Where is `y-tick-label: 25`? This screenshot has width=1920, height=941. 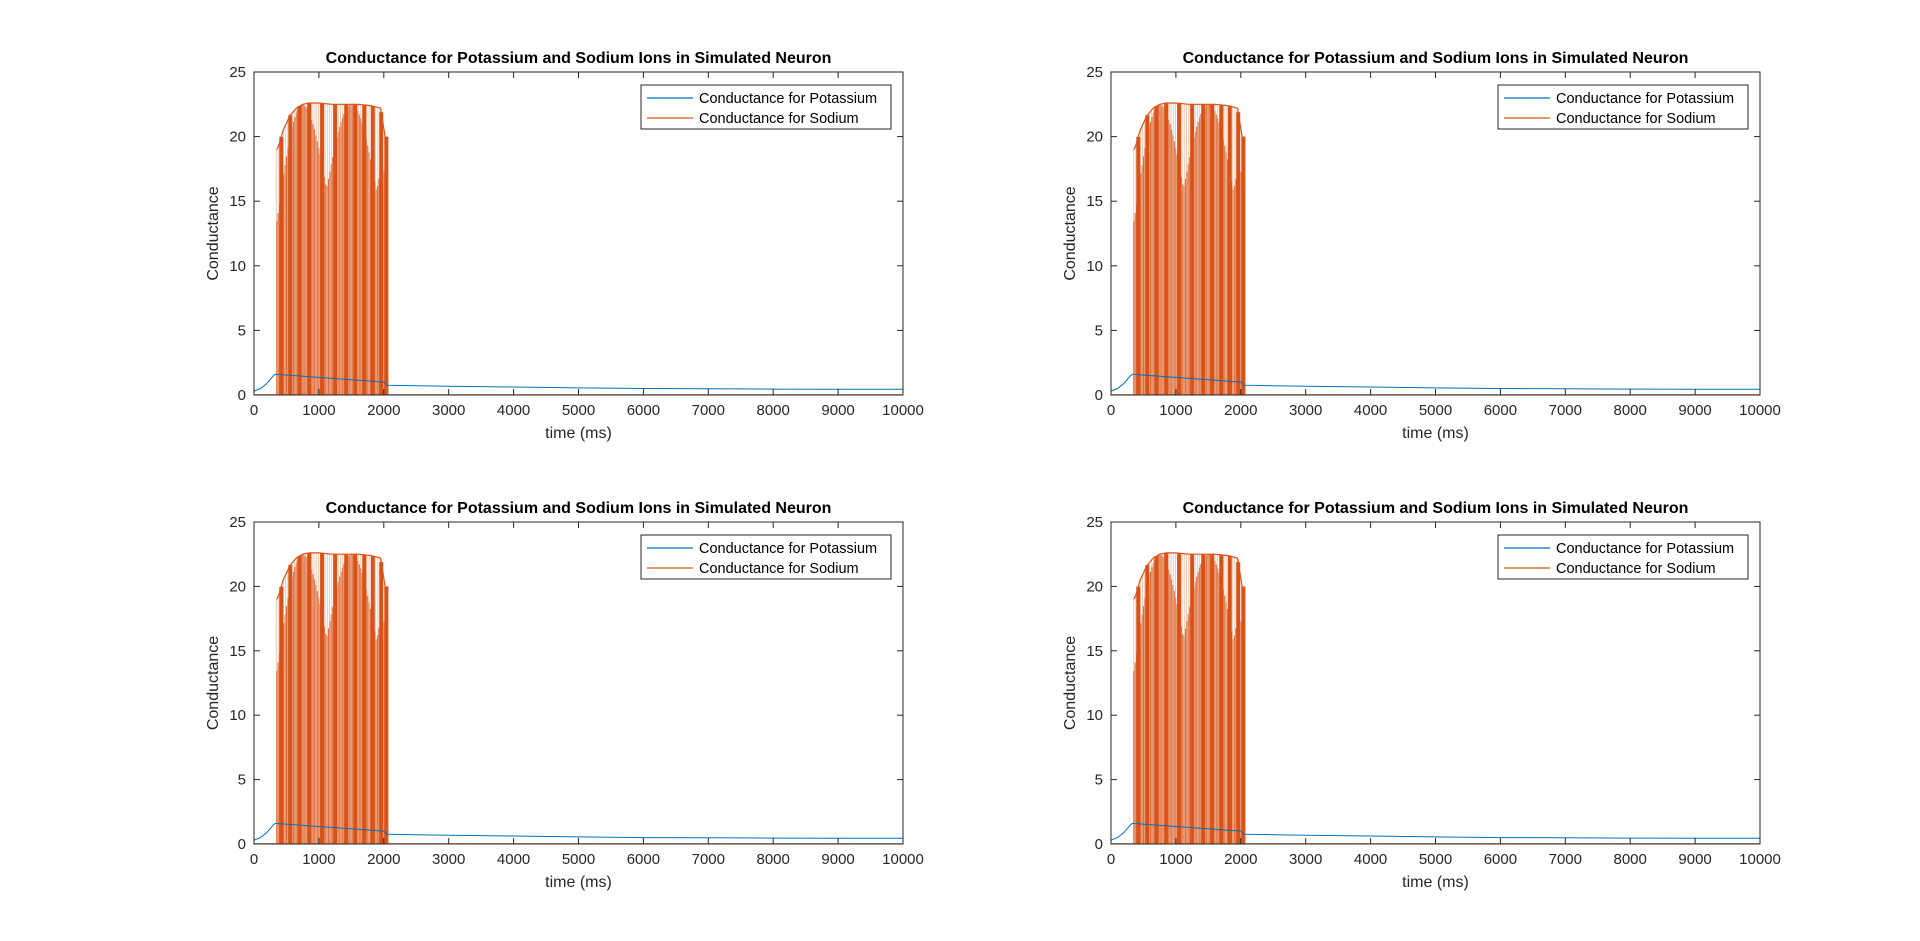
y-tick-label: 25 is located at coordinates (1094, 522).